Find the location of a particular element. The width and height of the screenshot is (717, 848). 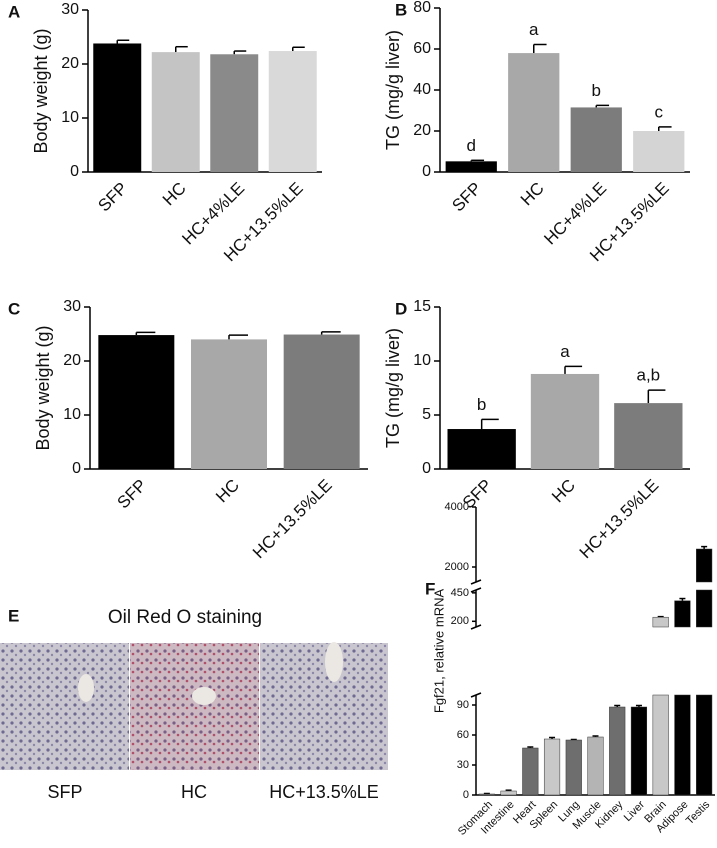

y-tick-label: 5 is located at coordinates (426, 414).